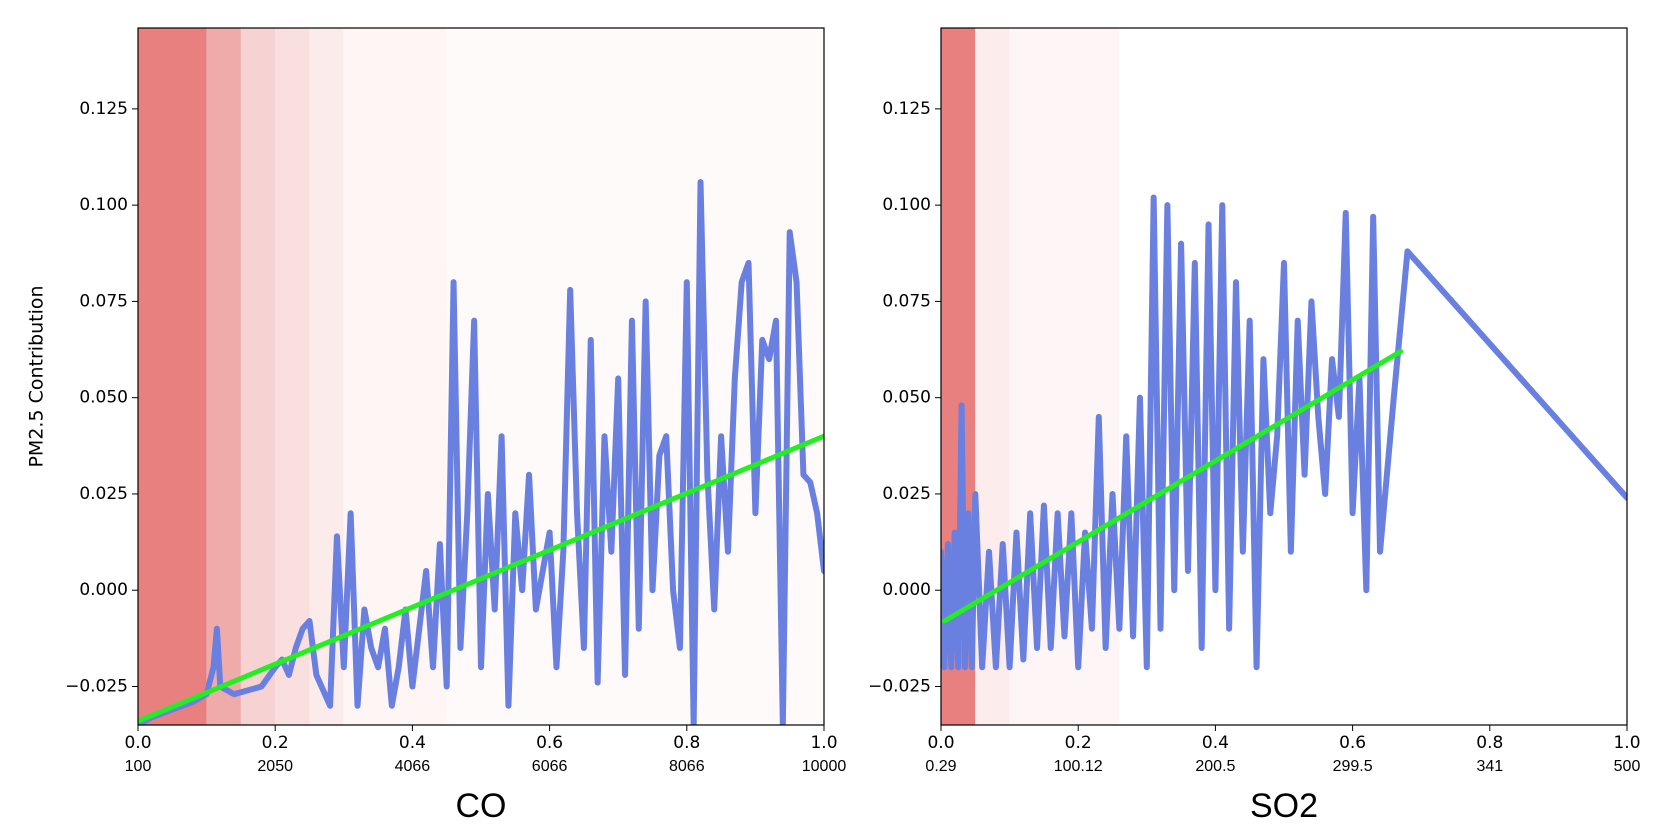 The image size is (1679, 839). I want to click on x-secondary-label: 341, so click(1489, 766).